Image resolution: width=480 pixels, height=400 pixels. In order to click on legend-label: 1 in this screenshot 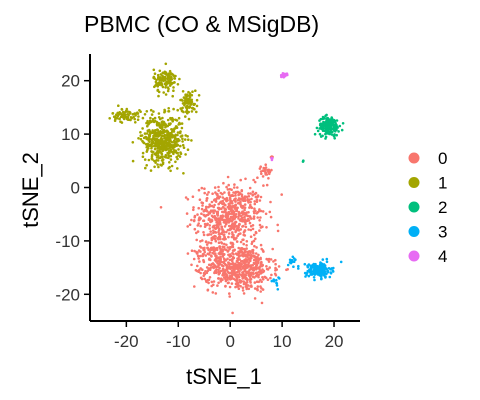, I will do `click(442, 183)`.